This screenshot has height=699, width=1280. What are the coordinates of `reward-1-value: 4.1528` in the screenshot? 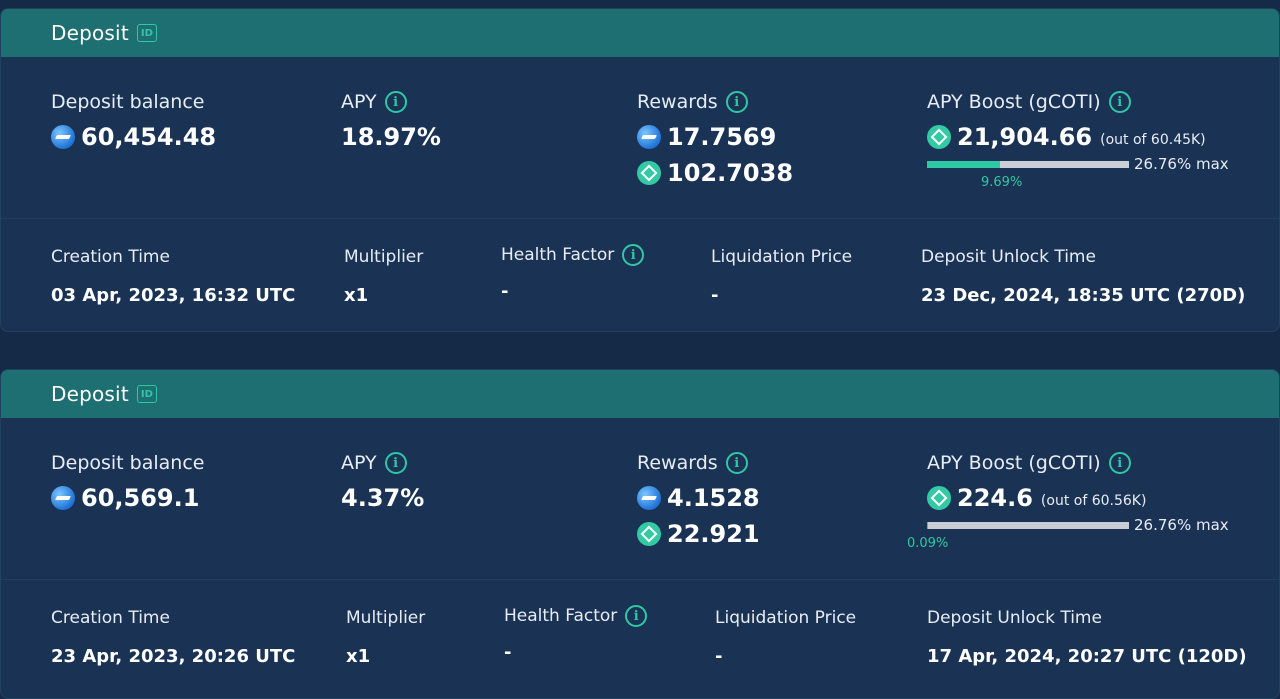 It's located at (713, 498).